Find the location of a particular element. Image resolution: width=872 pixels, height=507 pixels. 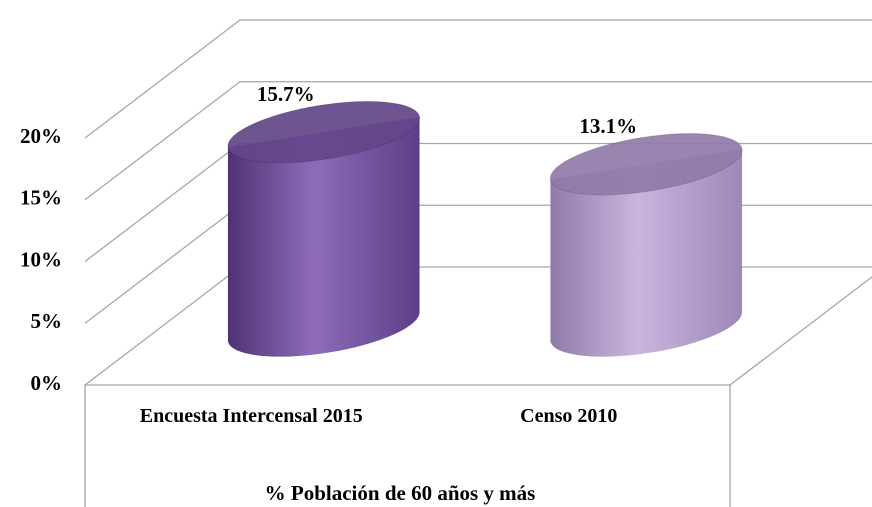

value-label: 15.7% is located at coordinates (286, 94).